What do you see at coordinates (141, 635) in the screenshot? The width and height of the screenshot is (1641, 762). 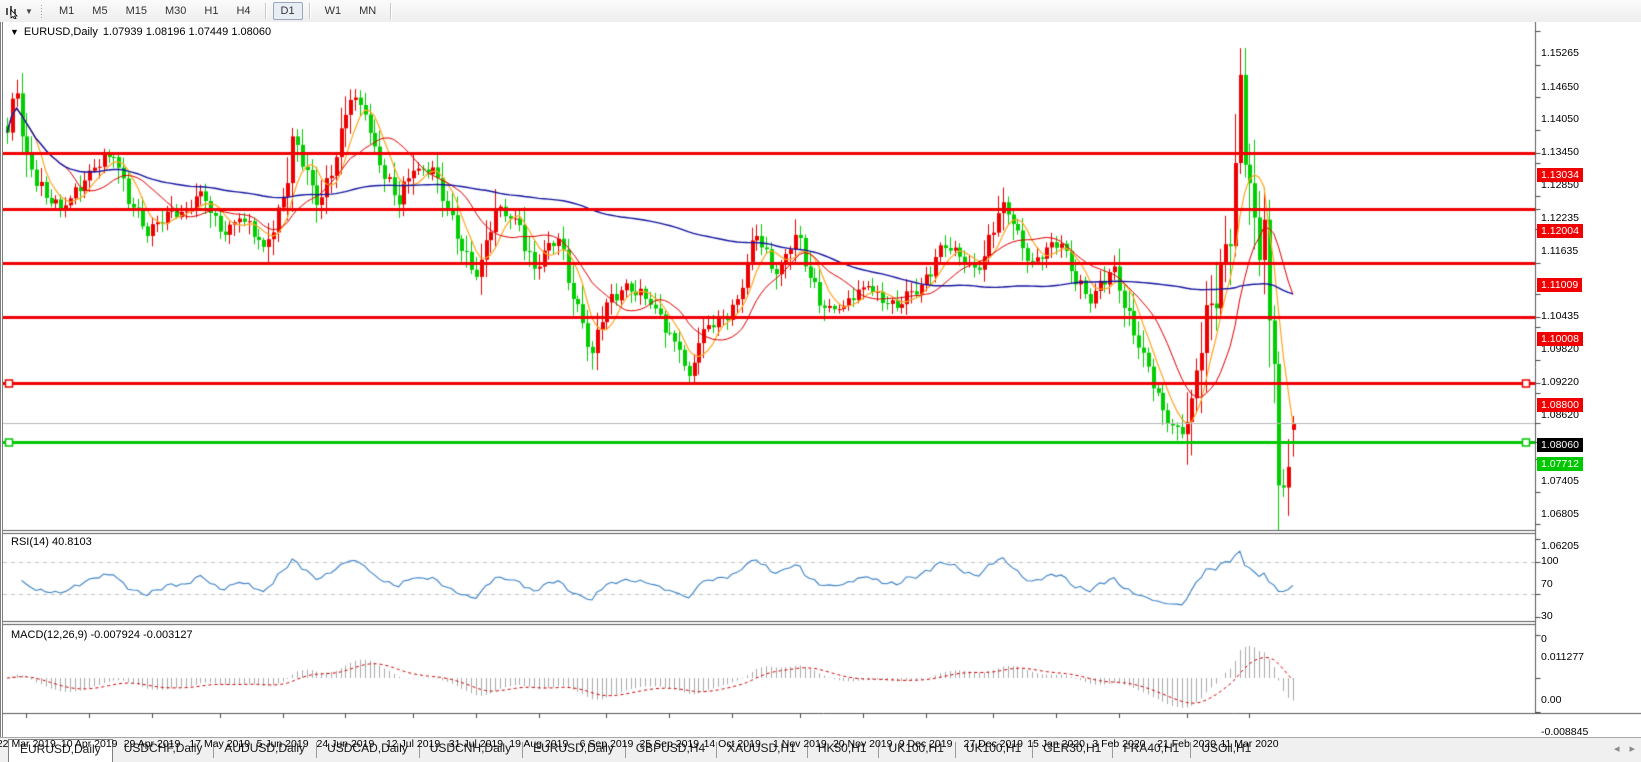 I see `macd-values: -0.007924 -0.003127` at bounding box center [141, 635].